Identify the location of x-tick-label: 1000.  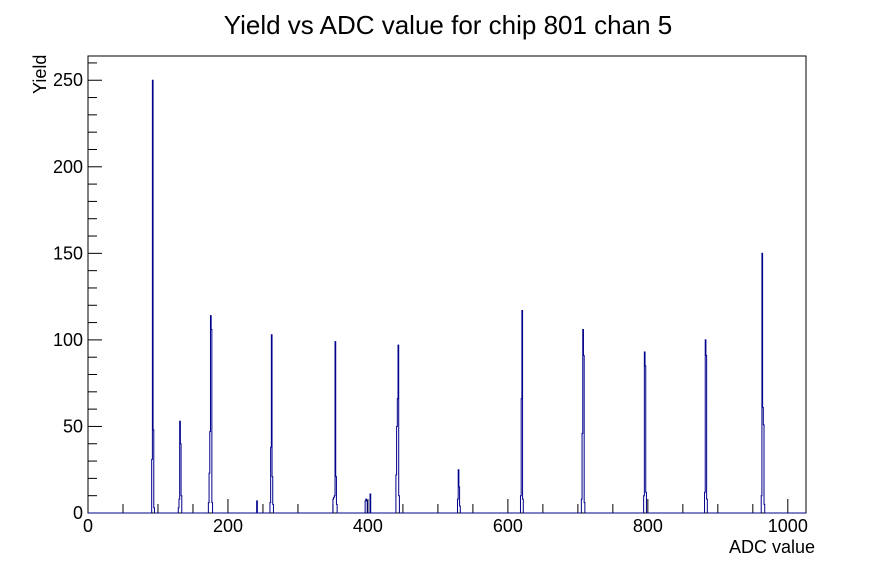
(788, 526).